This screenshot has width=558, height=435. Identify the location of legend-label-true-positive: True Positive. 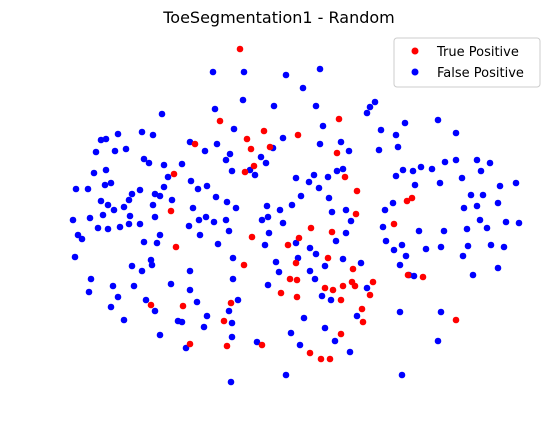
(477, 52).